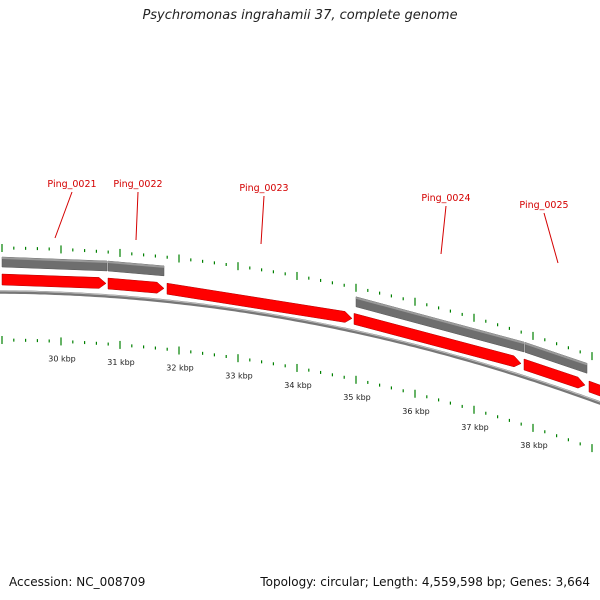 Image resolution: width=600 pixels, height=600 pixels. What do you see at coordinates (71, 184) in the screenshot?
I see `gene-label: Ping_0021` at bounding box center [71, 184].